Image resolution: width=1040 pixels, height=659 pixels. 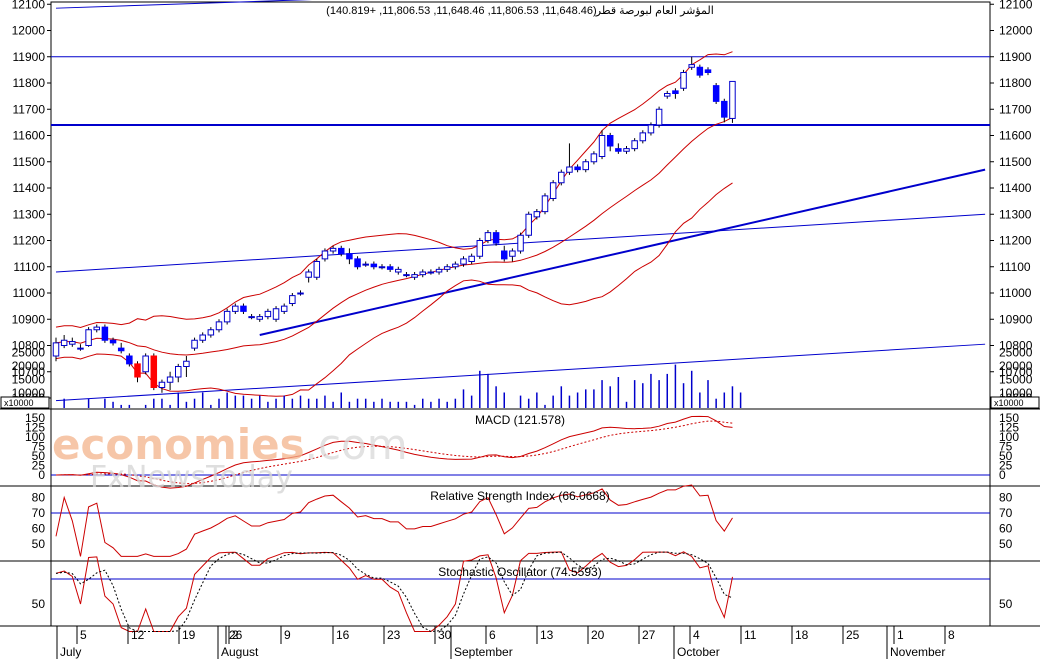 I want to click on price-tick-label-right: 11200, so click(x=1015, y=241).